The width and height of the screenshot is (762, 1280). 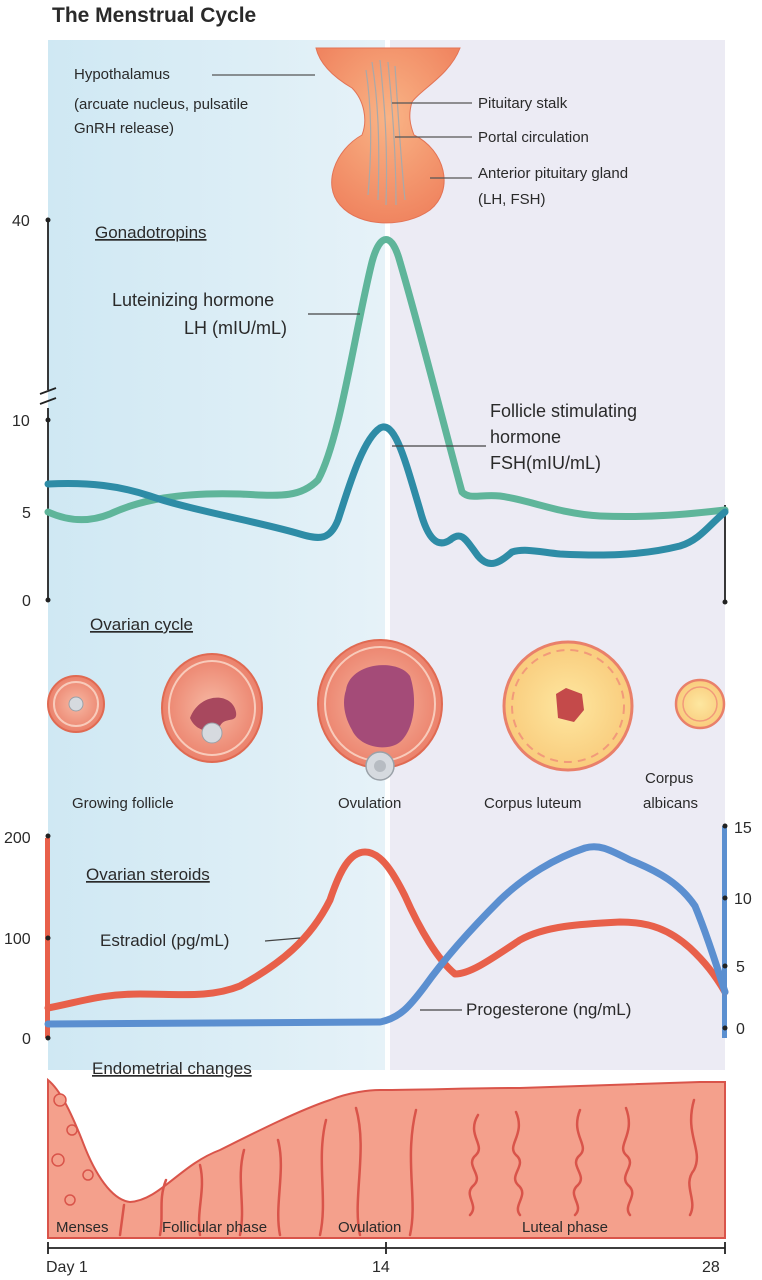 What do you see at coordinates (17, 838) in the screenshot?
I see `left-tick-200: 200` at bounding box center [17, 838].